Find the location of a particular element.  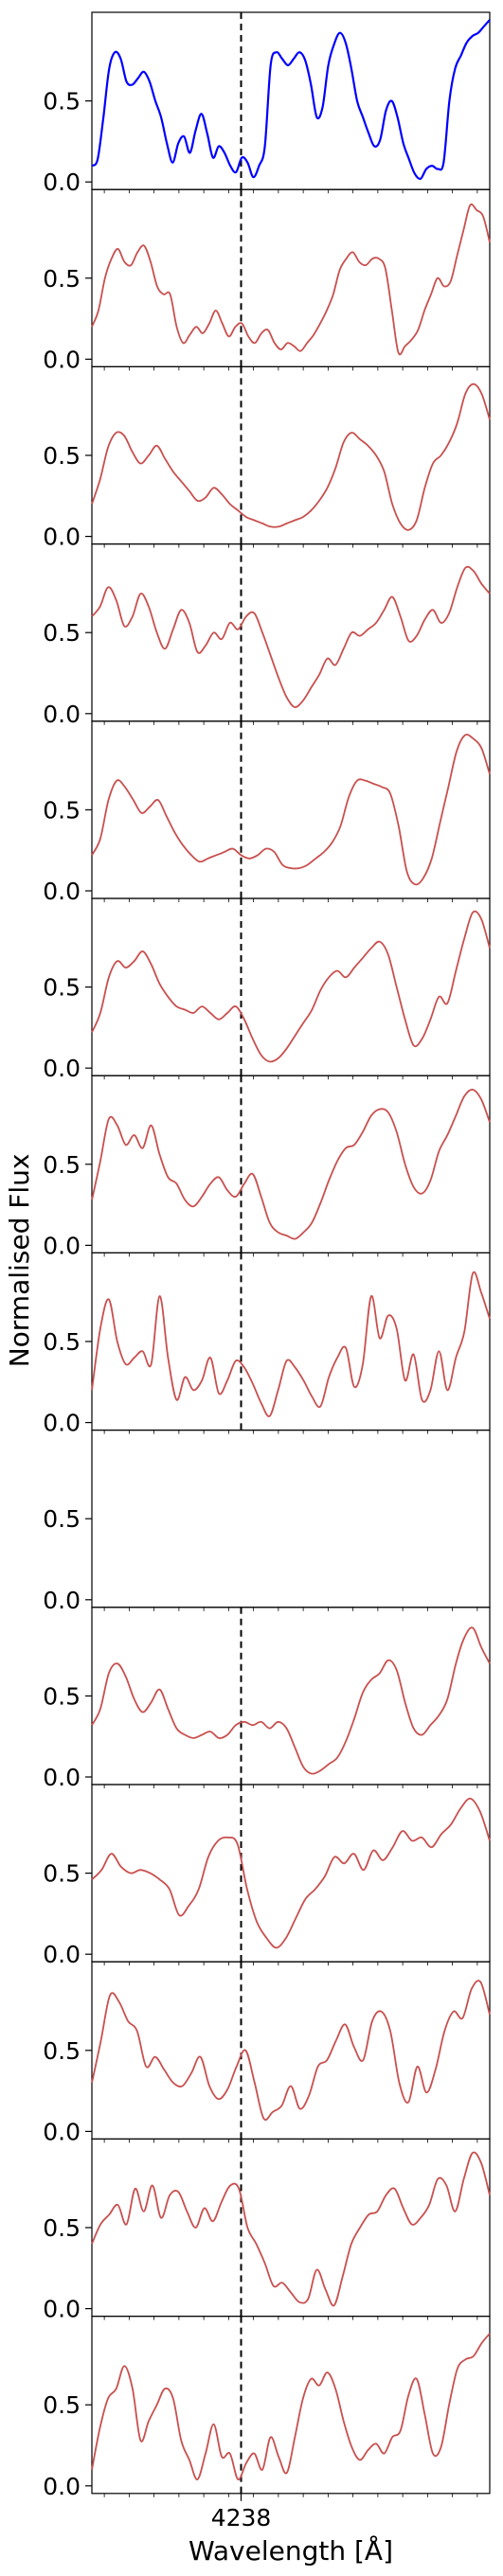

x-axis: 4238 Wavelength [Å] is located at coordinates (291, 2536).